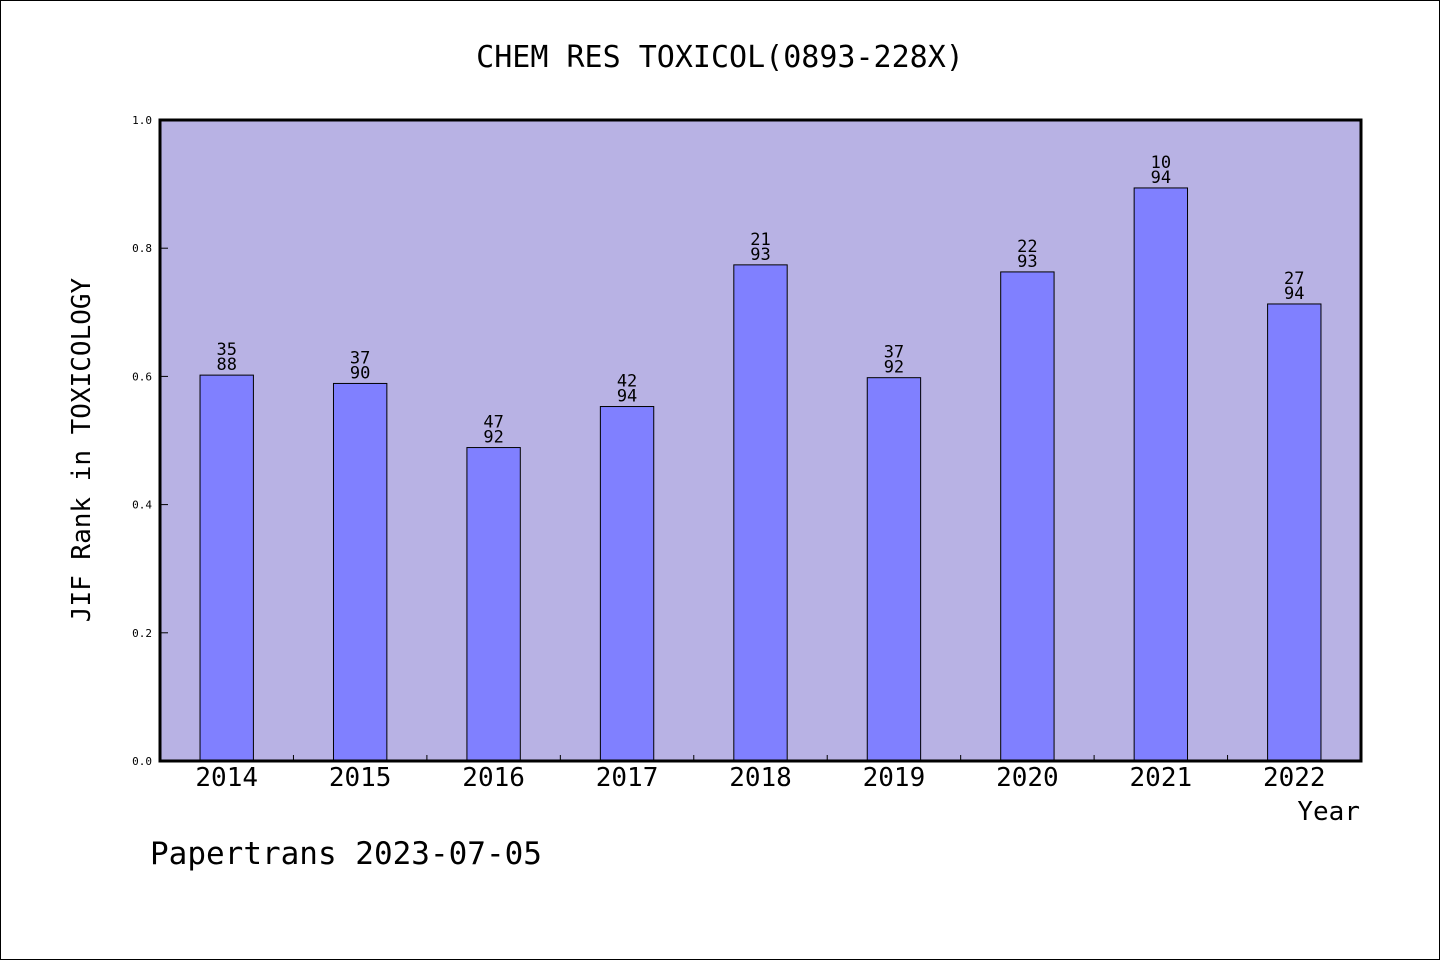 This screenshot has height=960, width=1440. What do you see at coordinates (627, 382) in the screenshot?
I see `data-label-top-2017: 42` at bounding box center [627, 382].